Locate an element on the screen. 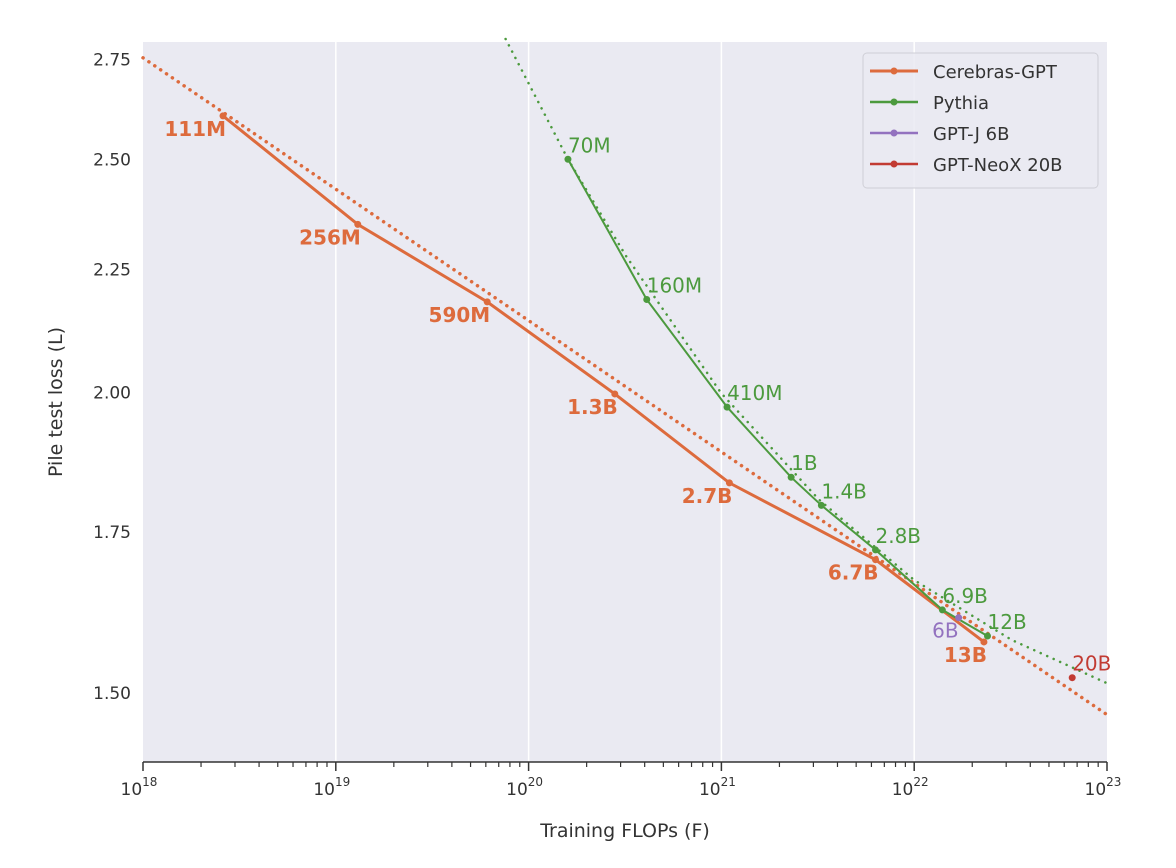 The image size is (1176, 868). data-label: 12B is located at coordinates (1007, 622).